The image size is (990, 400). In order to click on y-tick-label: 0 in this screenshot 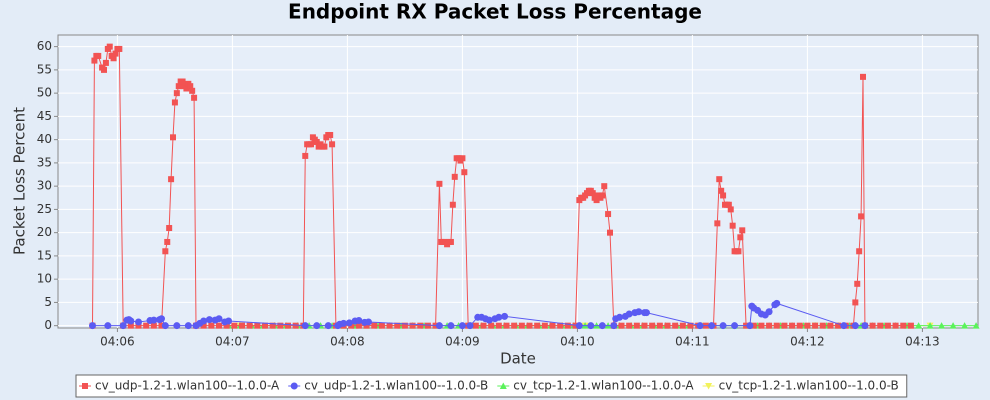, I will do `click(48, 325)`.